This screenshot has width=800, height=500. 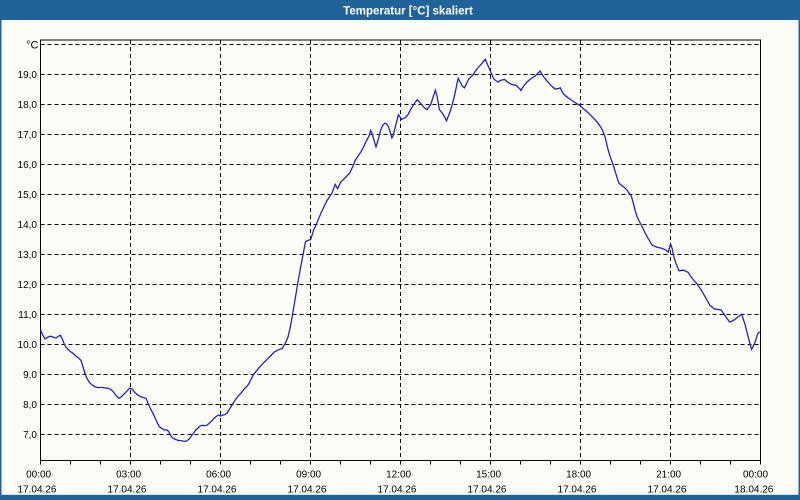 I want to click on svg-text: 15,0, so click(x=28, y=195).